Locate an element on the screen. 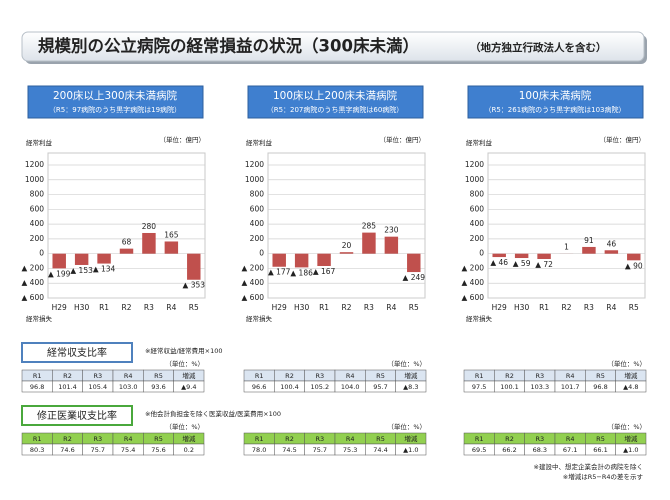 This screenshot has width=670, height=500. table-note: ※他会計負担金を除く医業収益/医業費用×100 is located at coordinates (213, 413).